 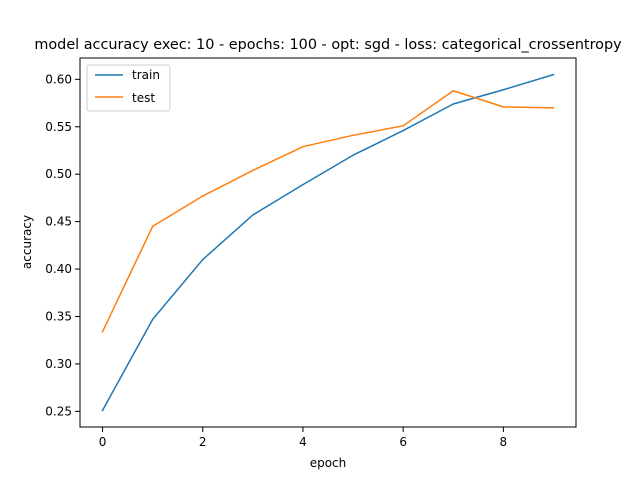 I want to click on legend-box, so click(x=128, y=88).